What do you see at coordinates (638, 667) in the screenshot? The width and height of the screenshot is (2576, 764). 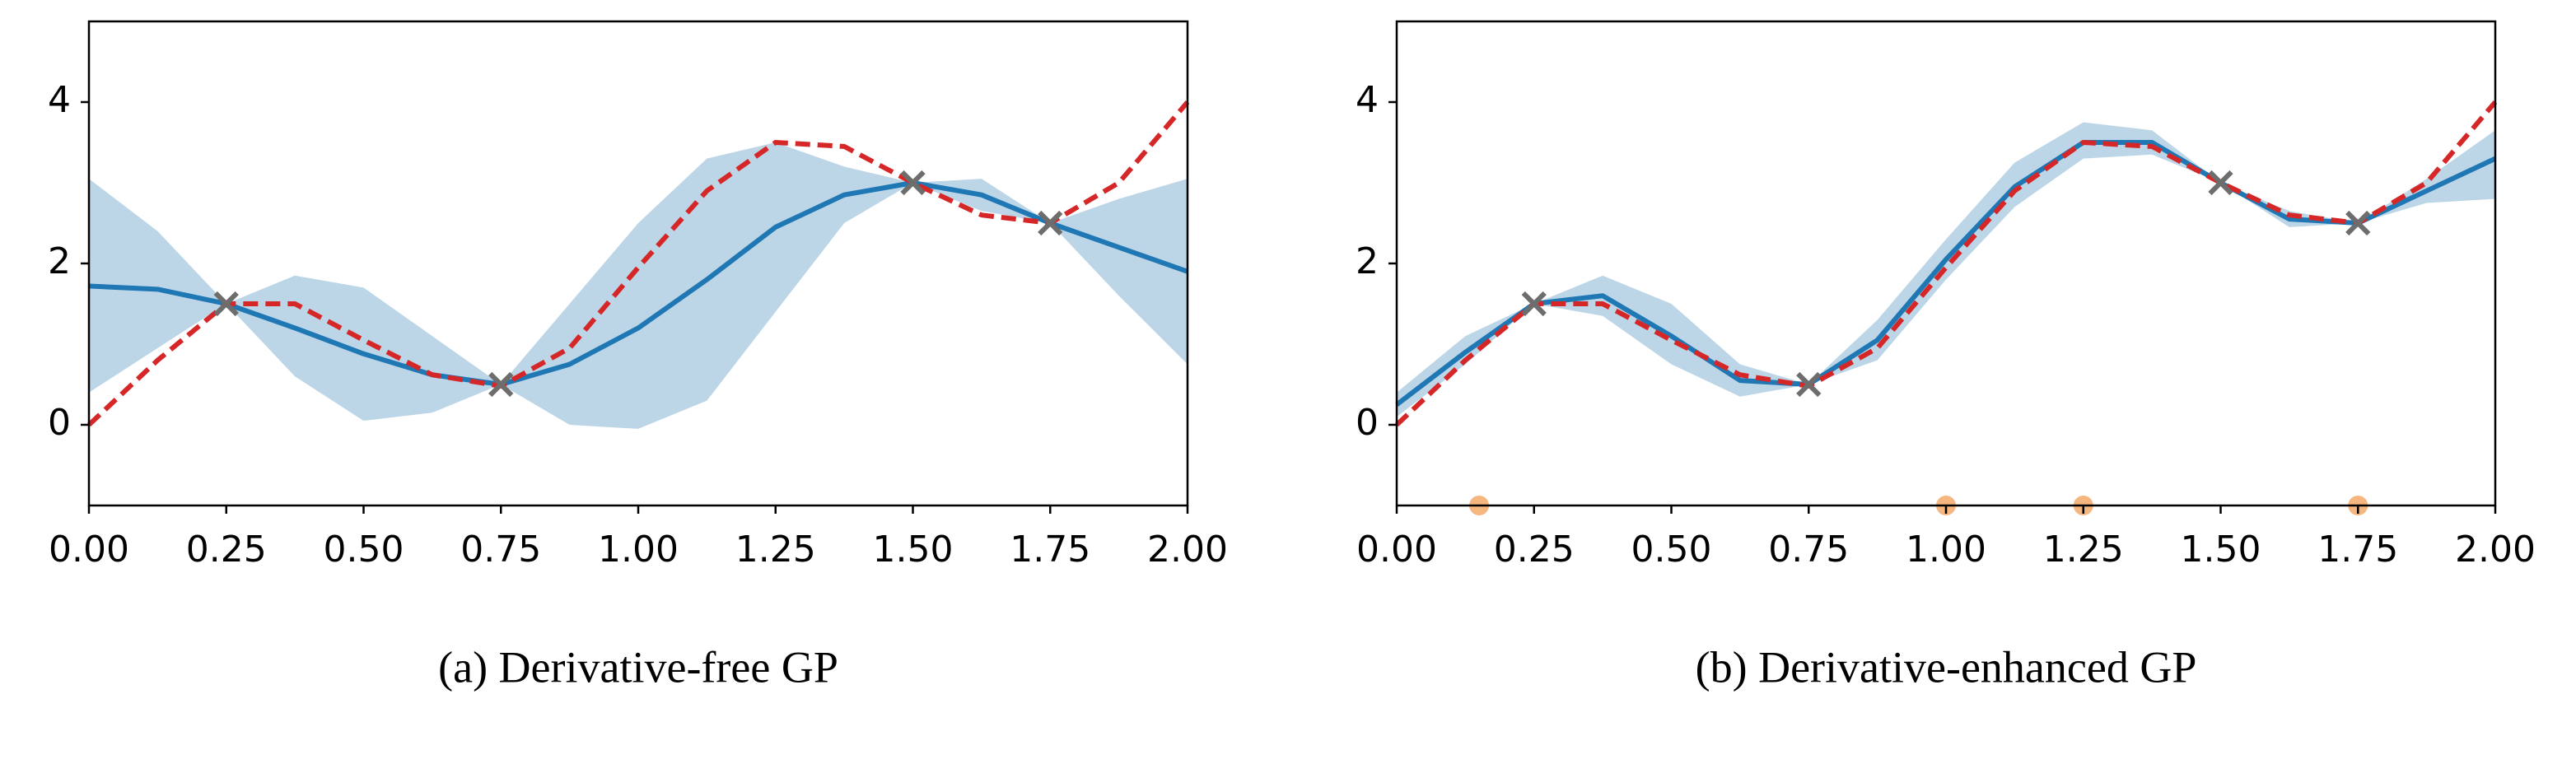 I see `caption: (a) Derivative-free GP` at bounding box center [638, 667].